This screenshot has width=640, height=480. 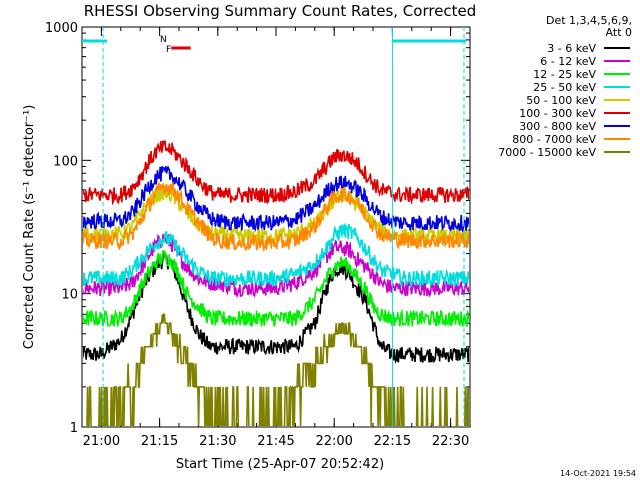 I want to click on legend-label: 7000 - 15000 keV, so click(x=547, y=152).